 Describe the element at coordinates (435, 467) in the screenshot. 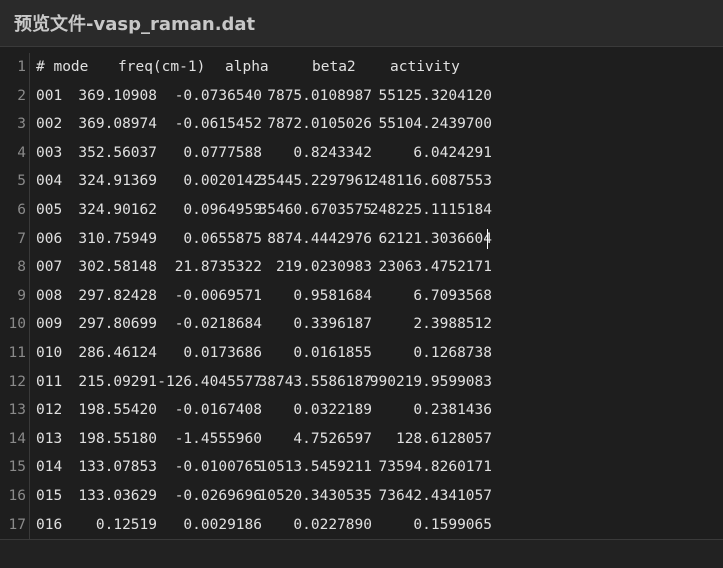

I see `cell-activity: 73594.8260171` at that location.